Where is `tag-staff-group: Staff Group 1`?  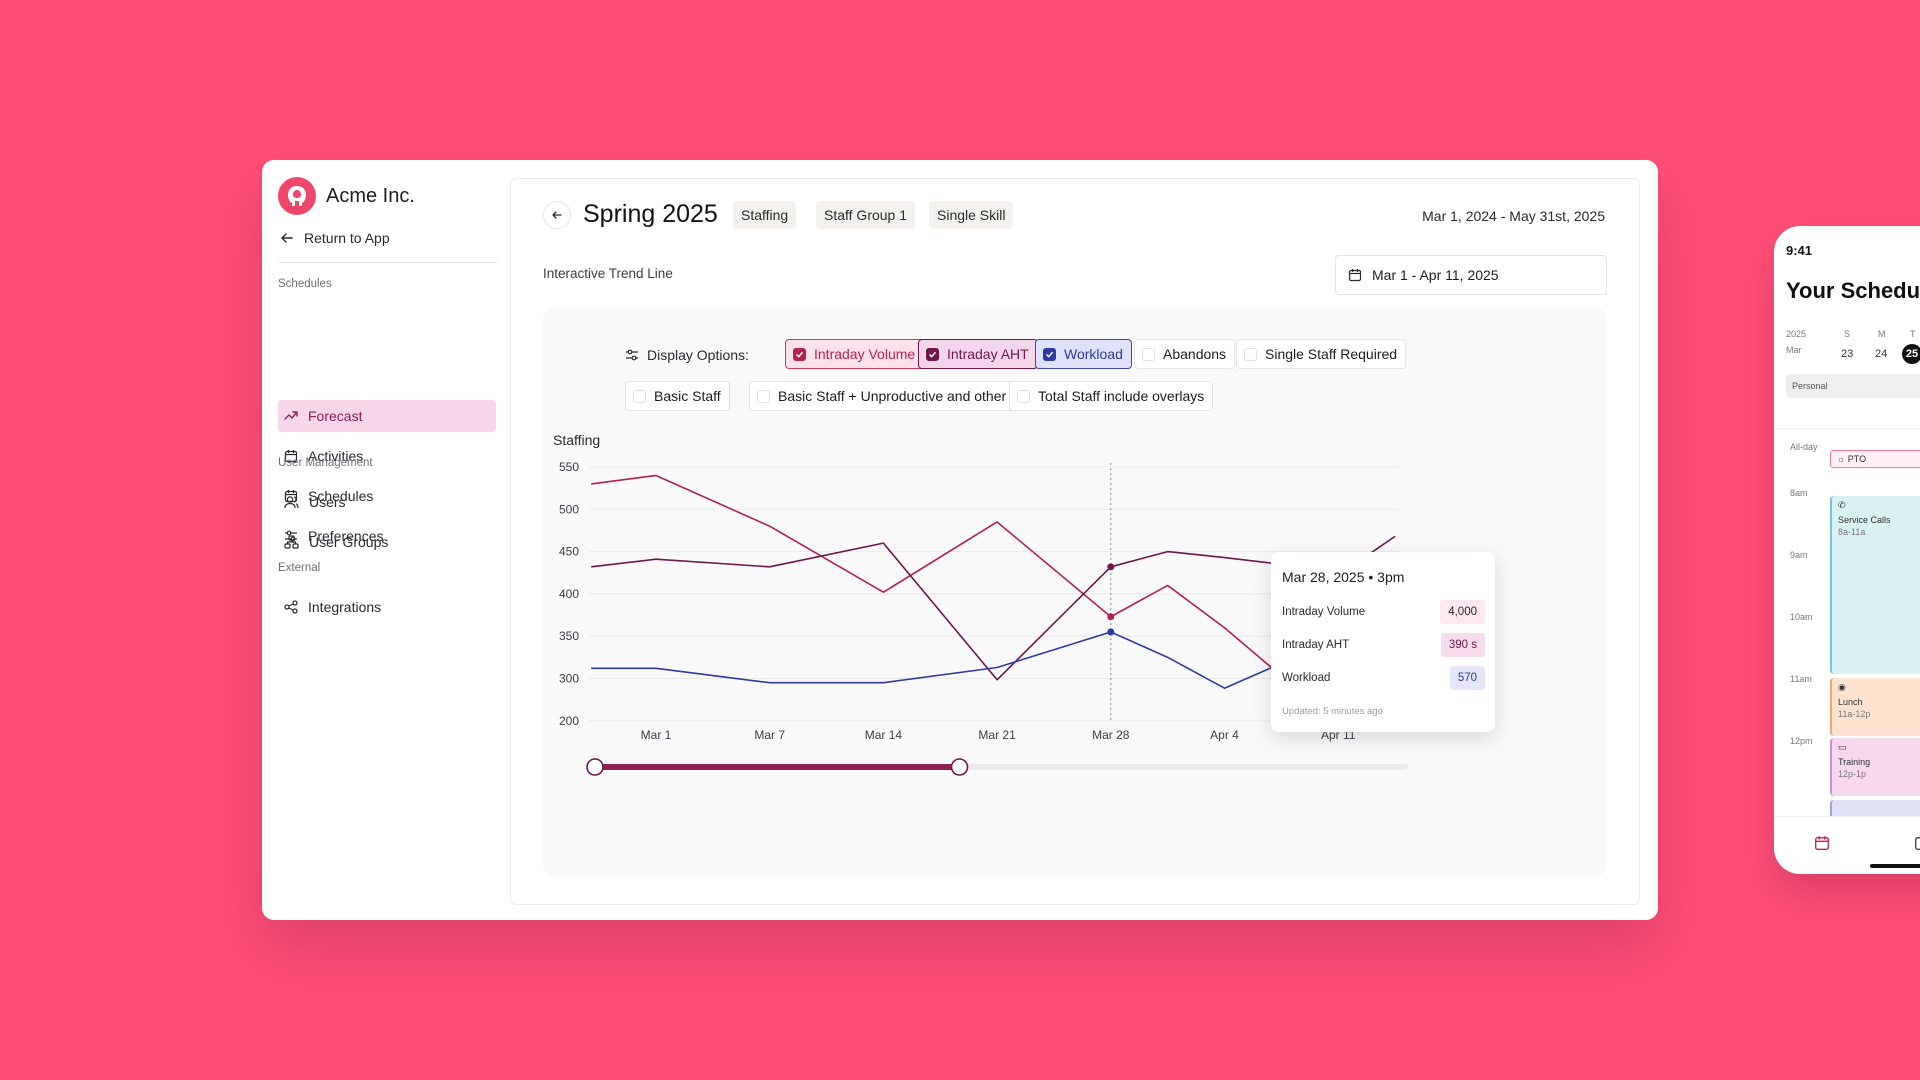 tag-staff-group: Staff Group 1 is located at coordinates (866, 215).